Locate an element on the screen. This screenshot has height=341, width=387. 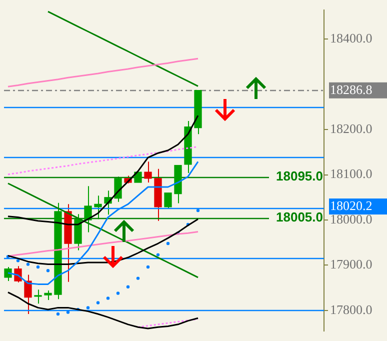
ref-line-label: 18286.8 is located at coordinates (351, 89).